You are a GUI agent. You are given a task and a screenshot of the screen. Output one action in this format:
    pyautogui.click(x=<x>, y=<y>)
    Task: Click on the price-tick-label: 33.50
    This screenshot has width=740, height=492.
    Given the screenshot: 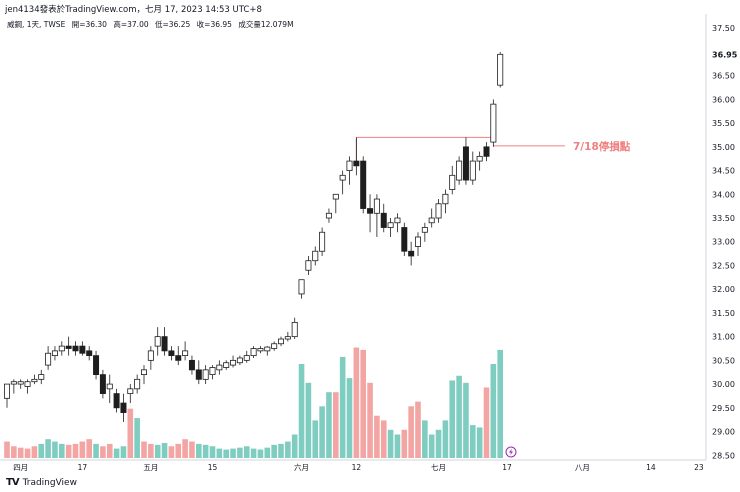 What is the action you would take?
    pyautogui.click(x=723, y=218)
    